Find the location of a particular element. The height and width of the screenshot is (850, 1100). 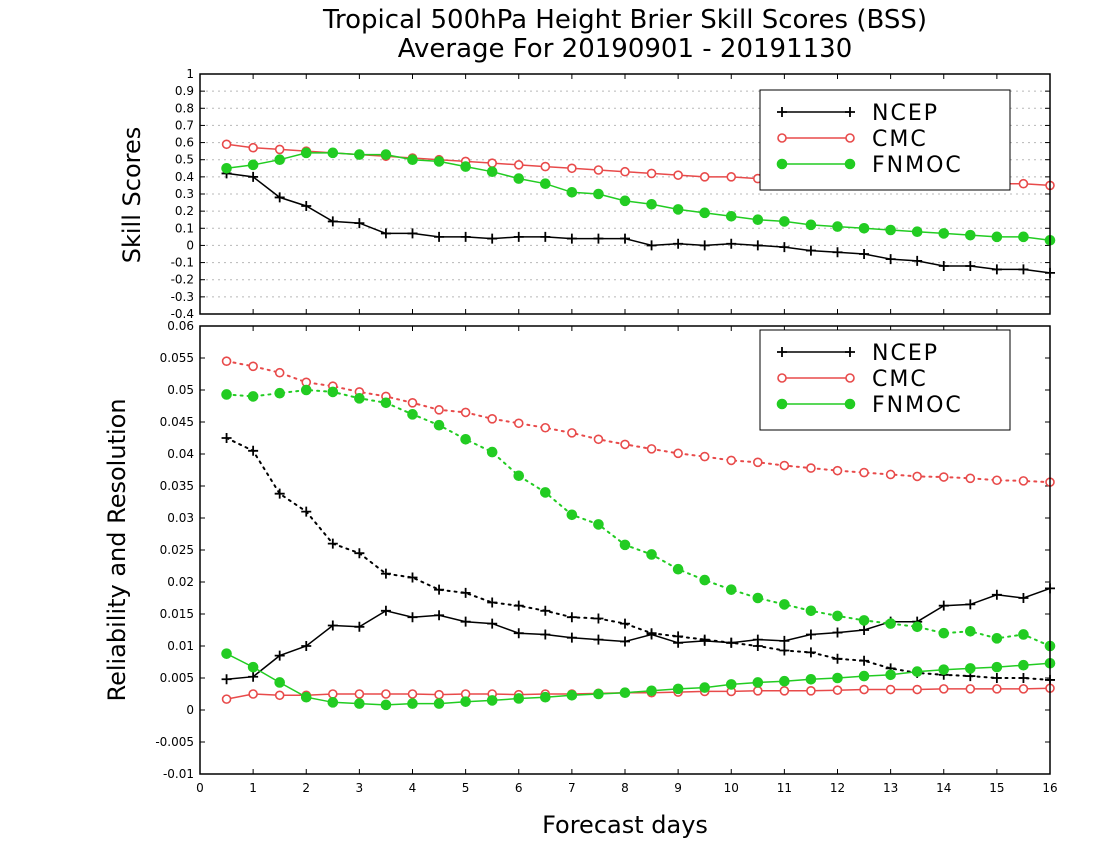

x-tick-label-9: 9 is located at coordinates (678, 788).